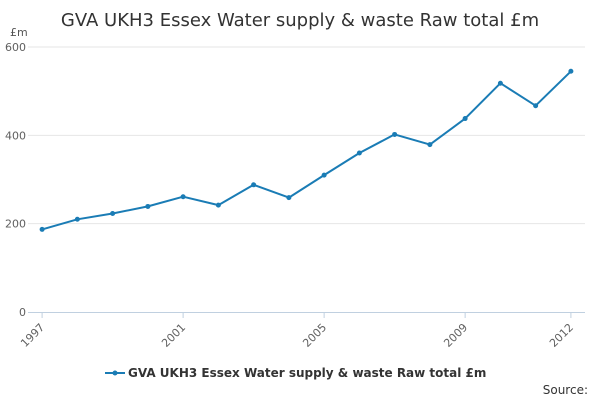 This screenshot has height=400, width=600. What do you see at coordinates (565, 390) in the screenshot?
I see `source-label: Source:` at bounding box center [565, 390].